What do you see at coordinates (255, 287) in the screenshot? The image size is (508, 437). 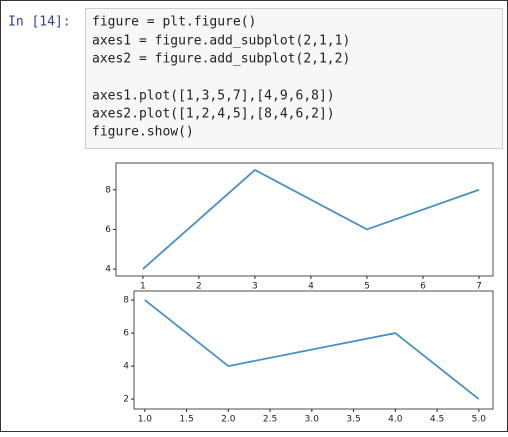 I see `x-tick-label: 3` at bounding box center [255, 287].